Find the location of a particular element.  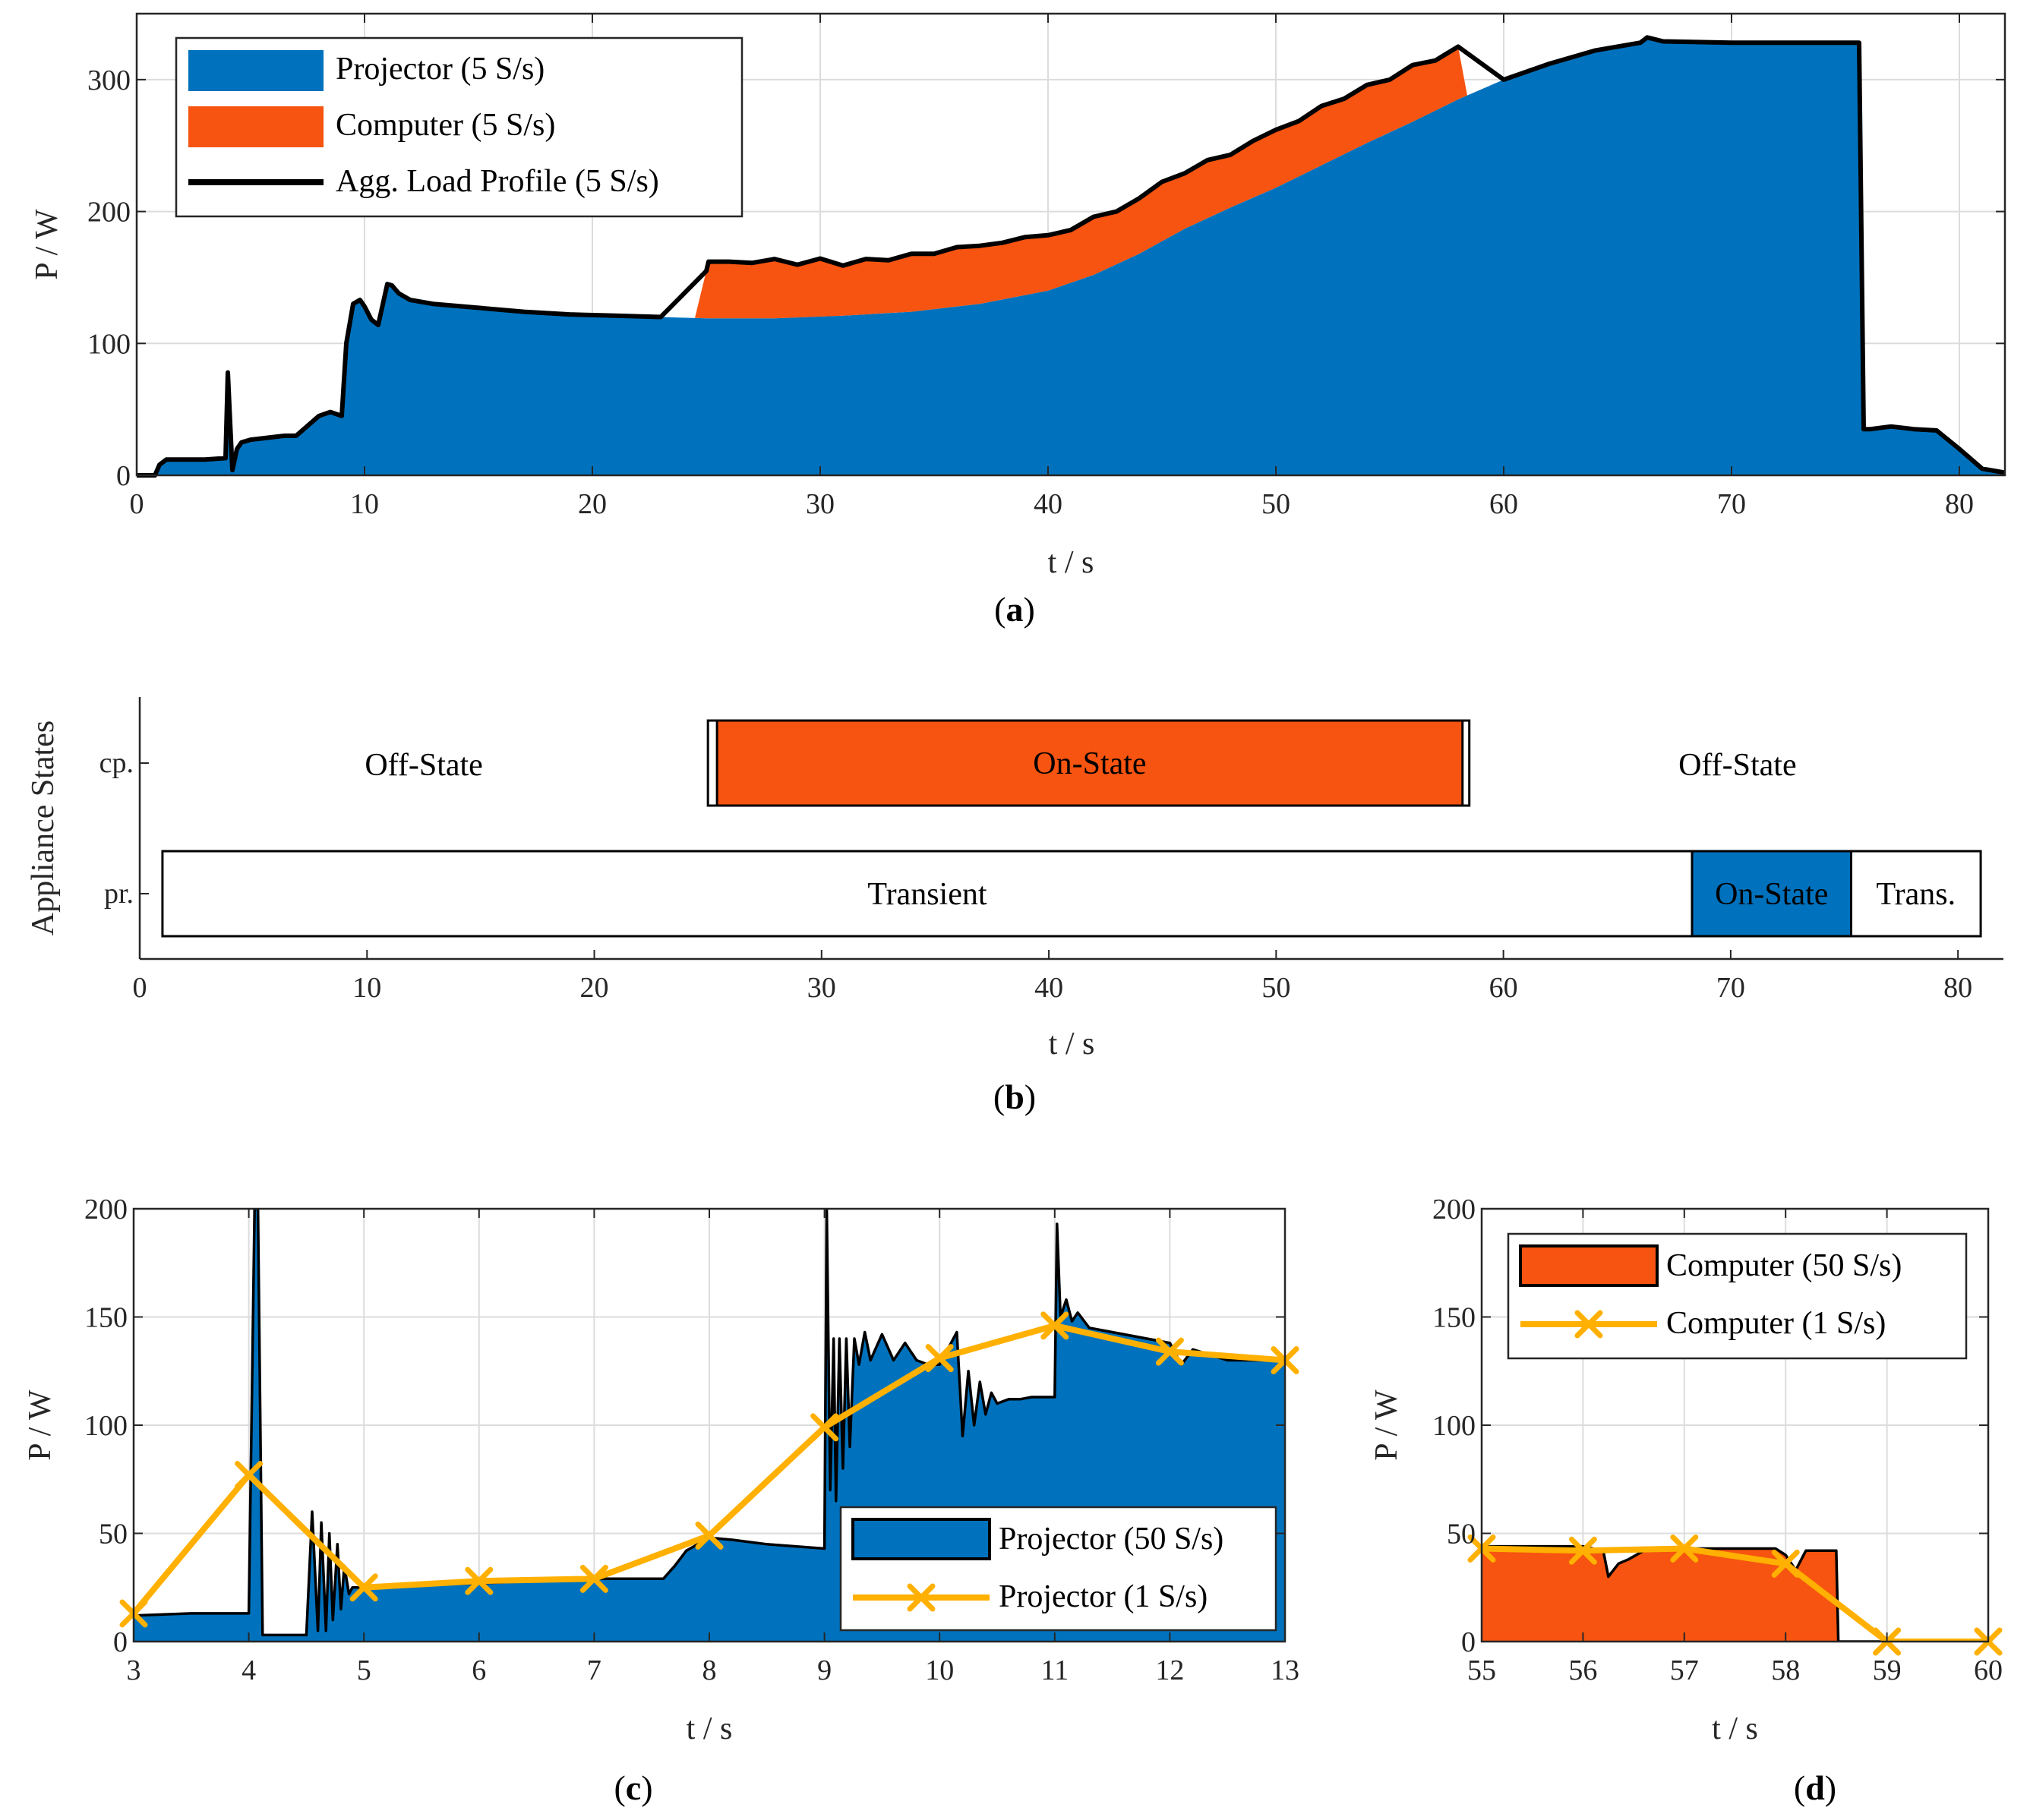

legend-swatch-projector is located at coordinates (256, 70).